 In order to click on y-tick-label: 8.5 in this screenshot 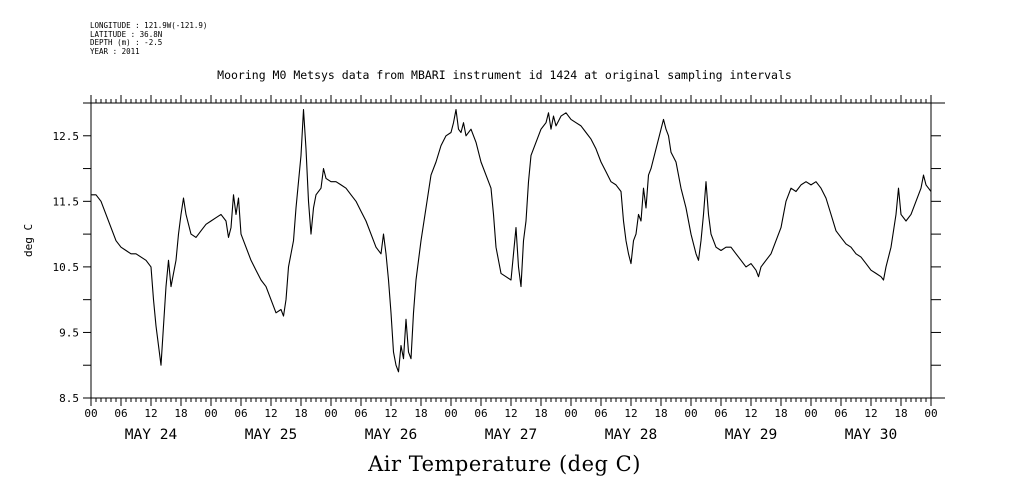, I will do `click(69, 398)`.